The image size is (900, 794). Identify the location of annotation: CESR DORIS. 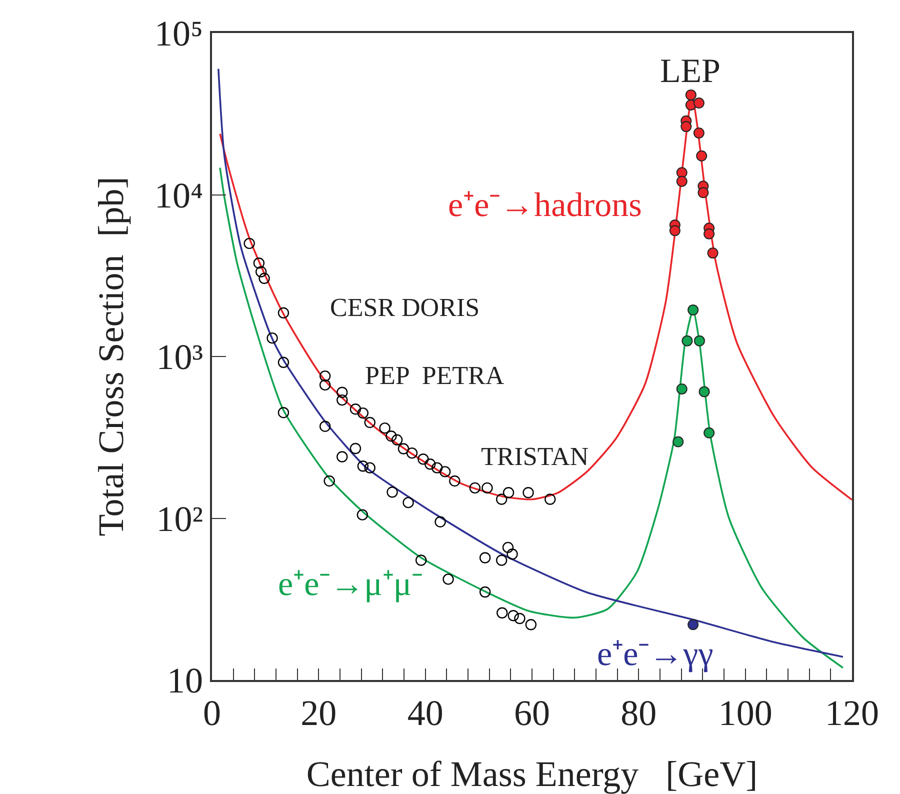
(405, 307).